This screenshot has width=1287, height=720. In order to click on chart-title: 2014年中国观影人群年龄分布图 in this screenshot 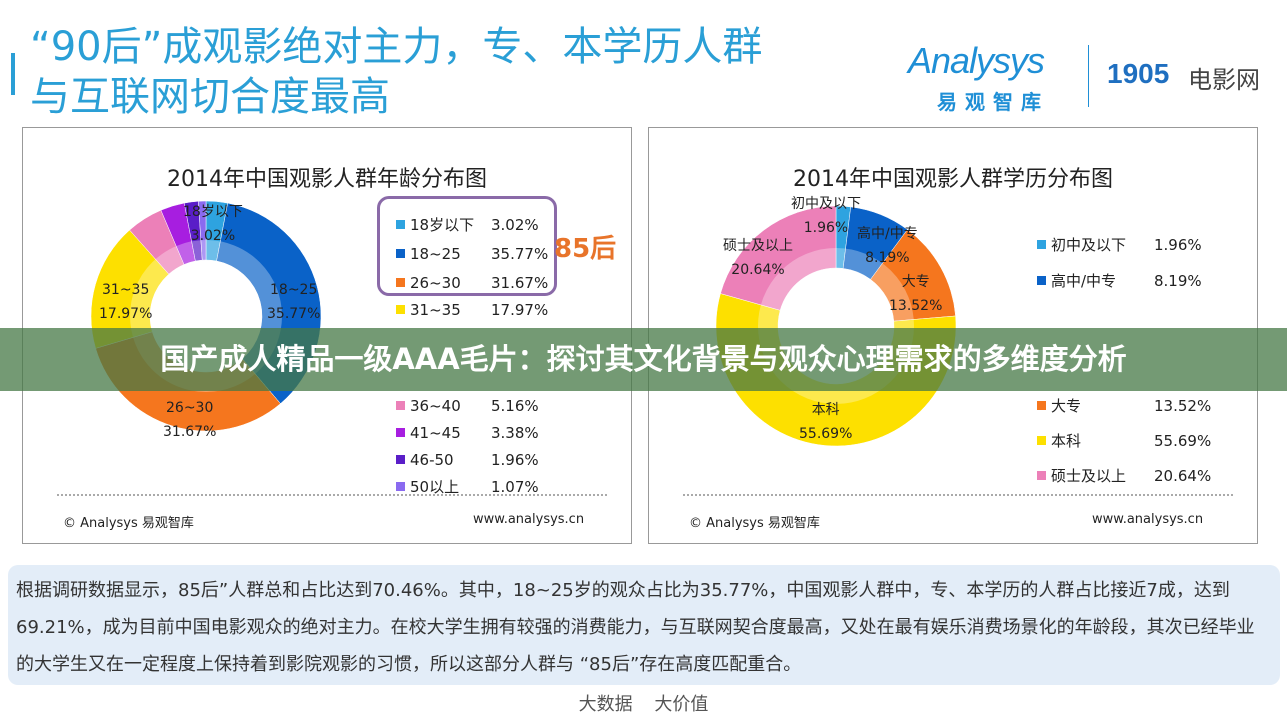, I will do `click(327, 179)`.